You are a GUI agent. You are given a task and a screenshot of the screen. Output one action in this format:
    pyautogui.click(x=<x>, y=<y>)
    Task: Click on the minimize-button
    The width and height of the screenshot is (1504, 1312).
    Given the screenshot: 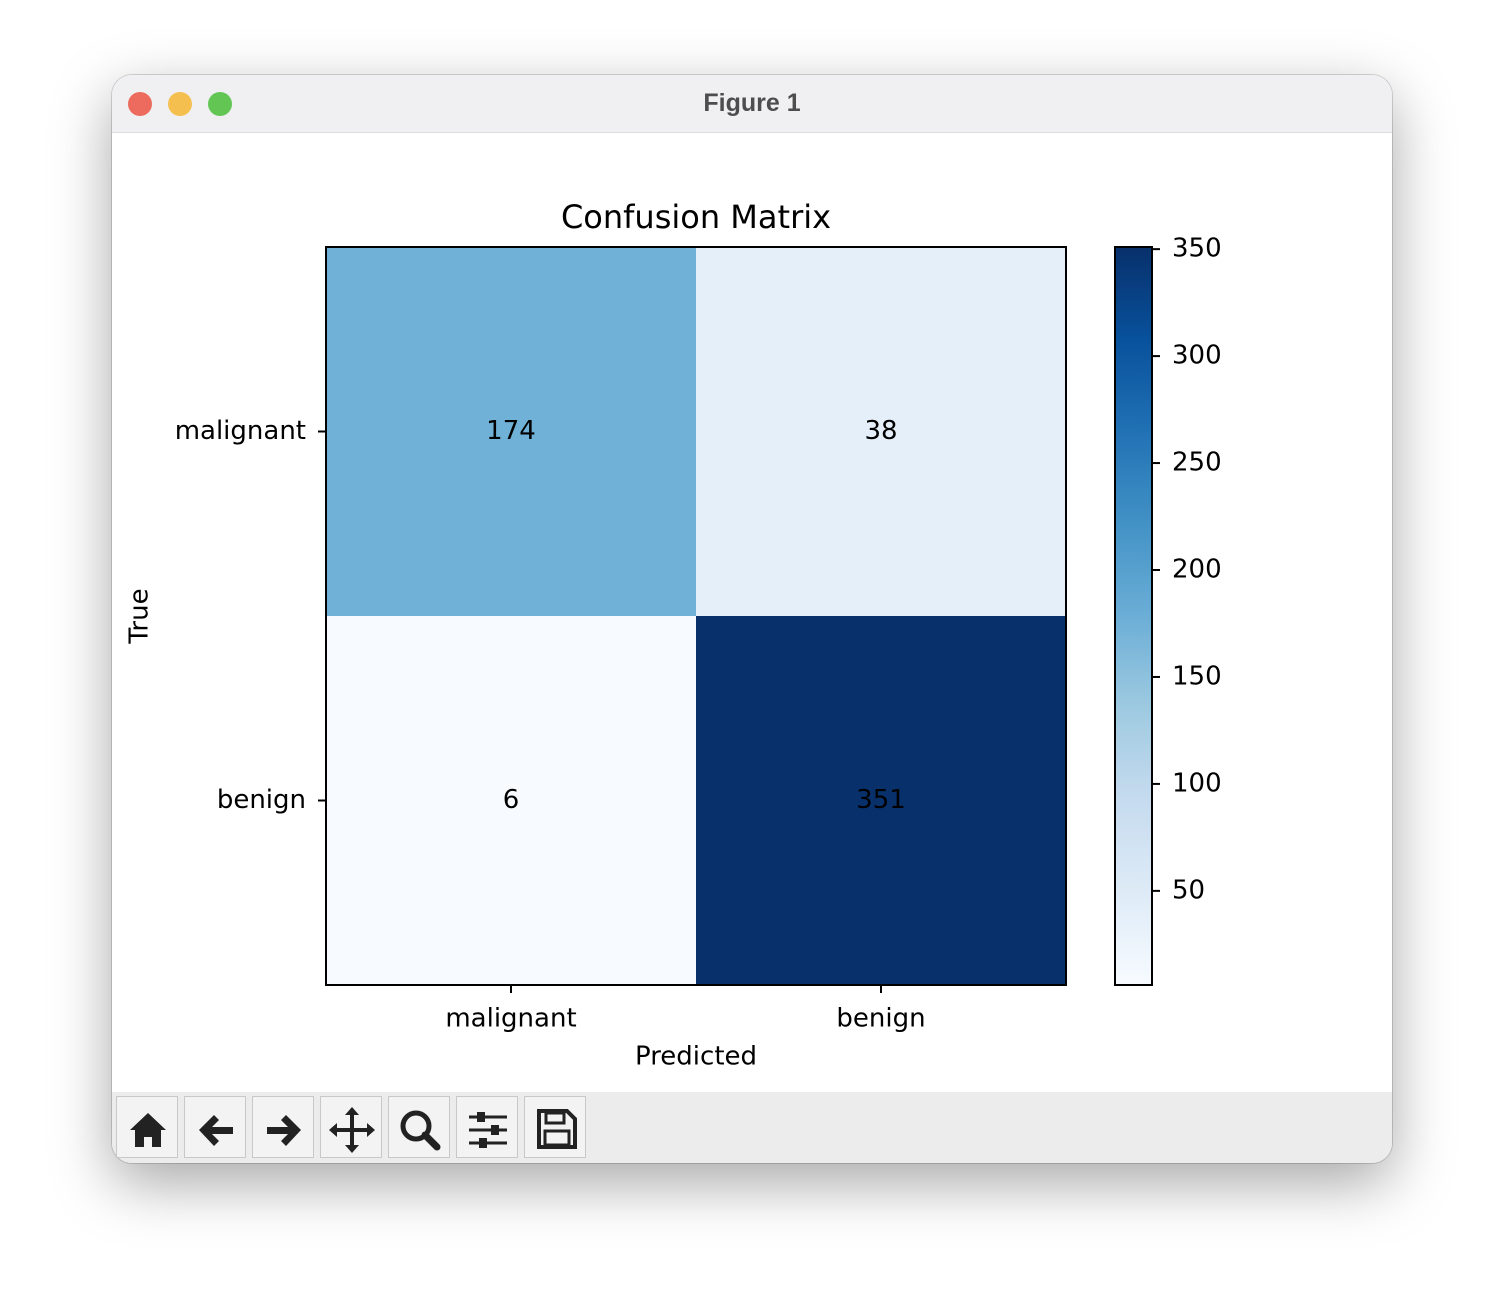 What is the action you would take?
    pyautogui.click(x=180, y=104)
    